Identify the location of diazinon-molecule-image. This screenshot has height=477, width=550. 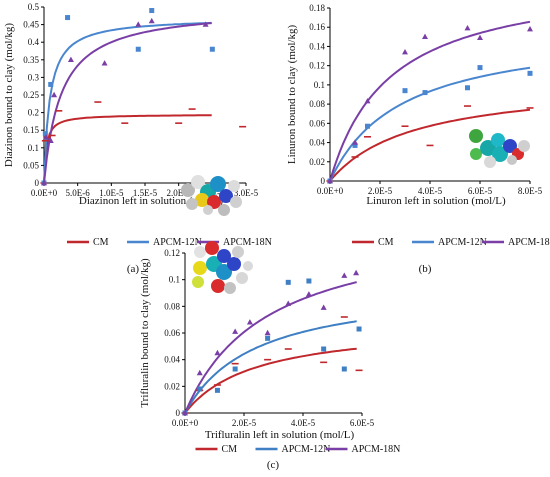
(211, 195).